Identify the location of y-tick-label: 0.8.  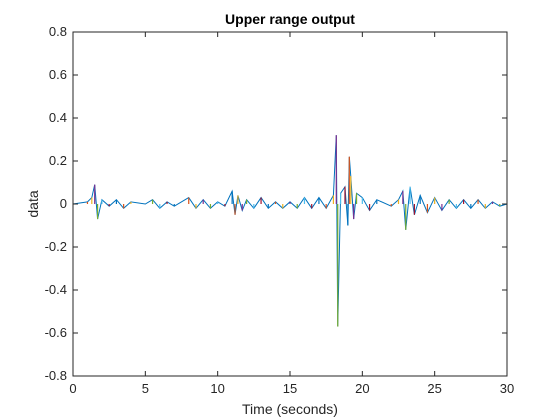
(58, 31).